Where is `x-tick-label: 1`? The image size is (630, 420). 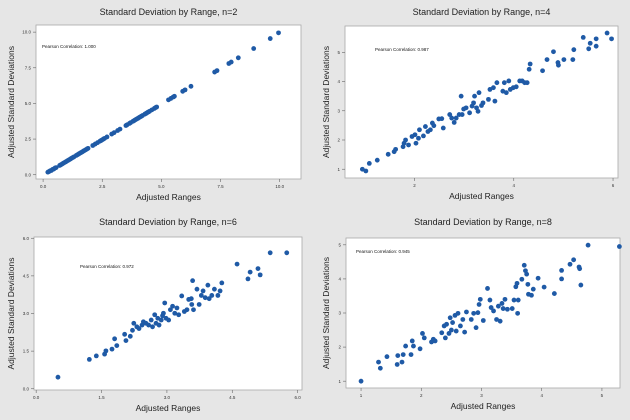 x-tick-label: 1 is located at coordinates (361, 395).